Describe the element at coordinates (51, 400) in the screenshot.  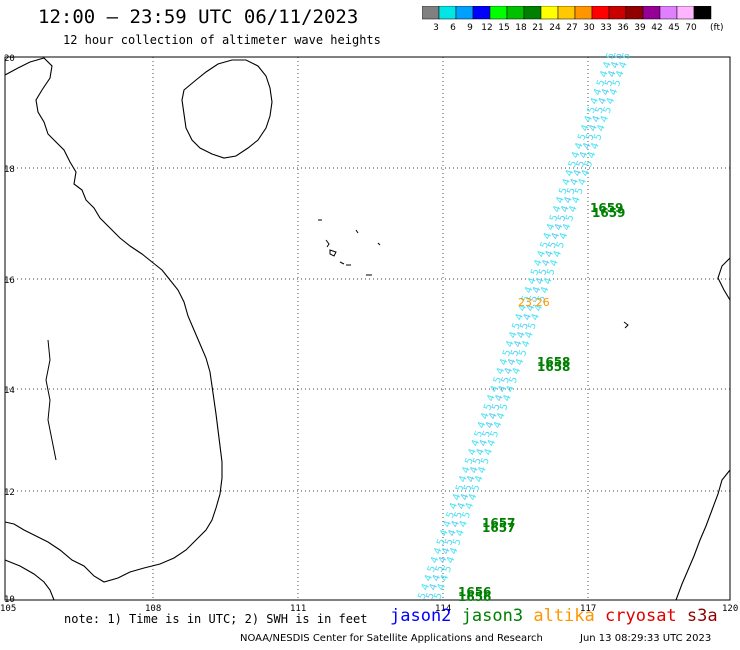
I see `offshore-islands` at that location.